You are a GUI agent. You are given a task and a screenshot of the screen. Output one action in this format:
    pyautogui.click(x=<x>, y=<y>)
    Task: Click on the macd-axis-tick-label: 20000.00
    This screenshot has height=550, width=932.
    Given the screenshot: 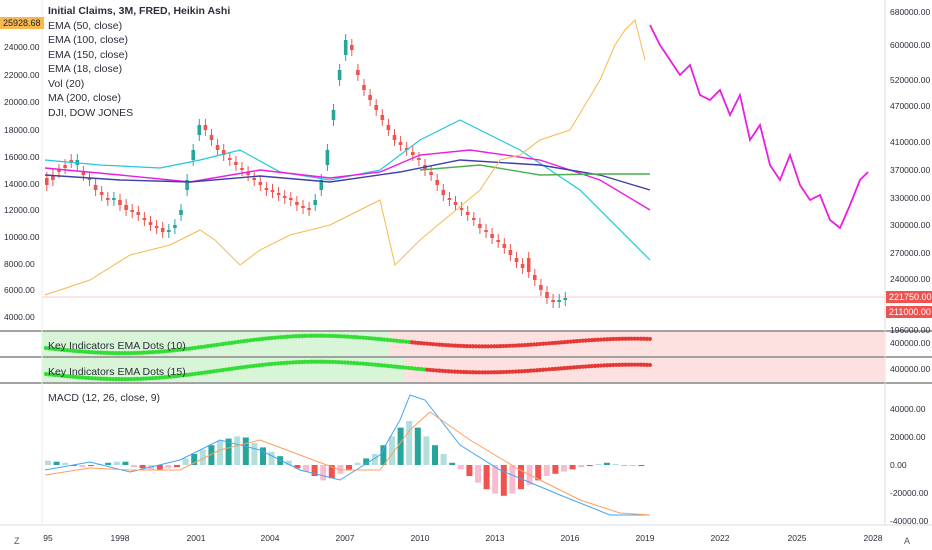 What is the action you would take?
    pyautogui.click(x=908, y=437)
    